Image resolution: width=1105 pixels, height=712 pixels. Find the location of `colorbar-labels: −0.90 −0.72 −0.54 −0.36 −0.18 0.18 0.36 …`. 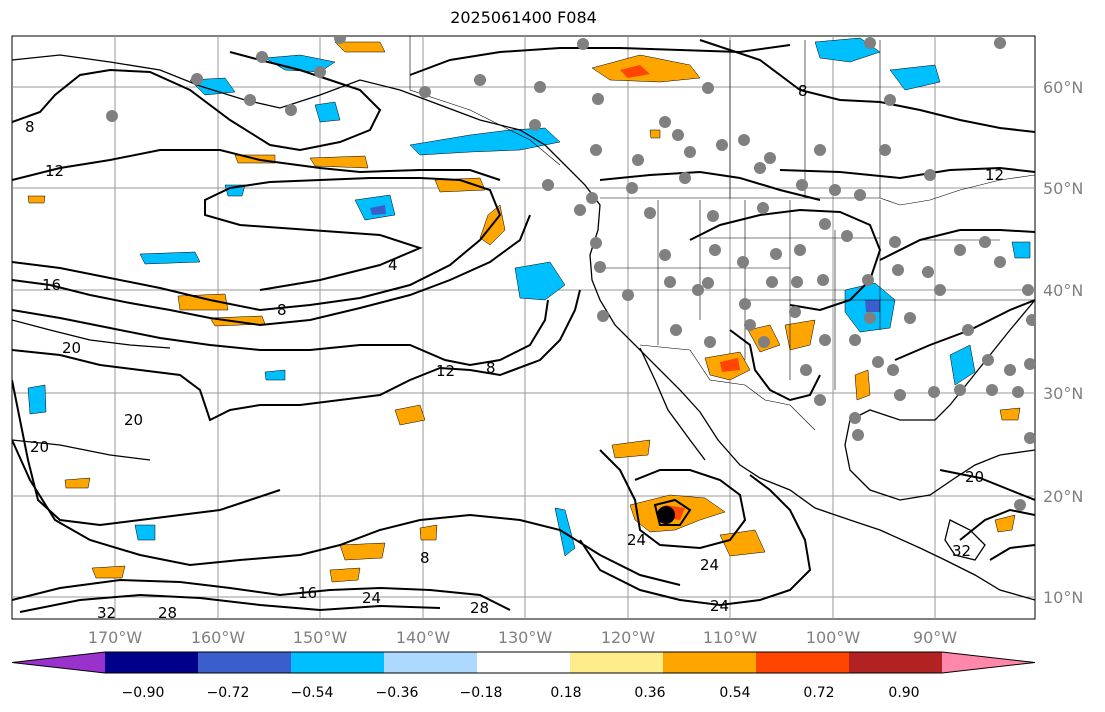

colorbar-labels: −0.90 −0.72 −0.54 −0.36 −0.18 0.18 0.36 … is located at coordinates (521, 693).